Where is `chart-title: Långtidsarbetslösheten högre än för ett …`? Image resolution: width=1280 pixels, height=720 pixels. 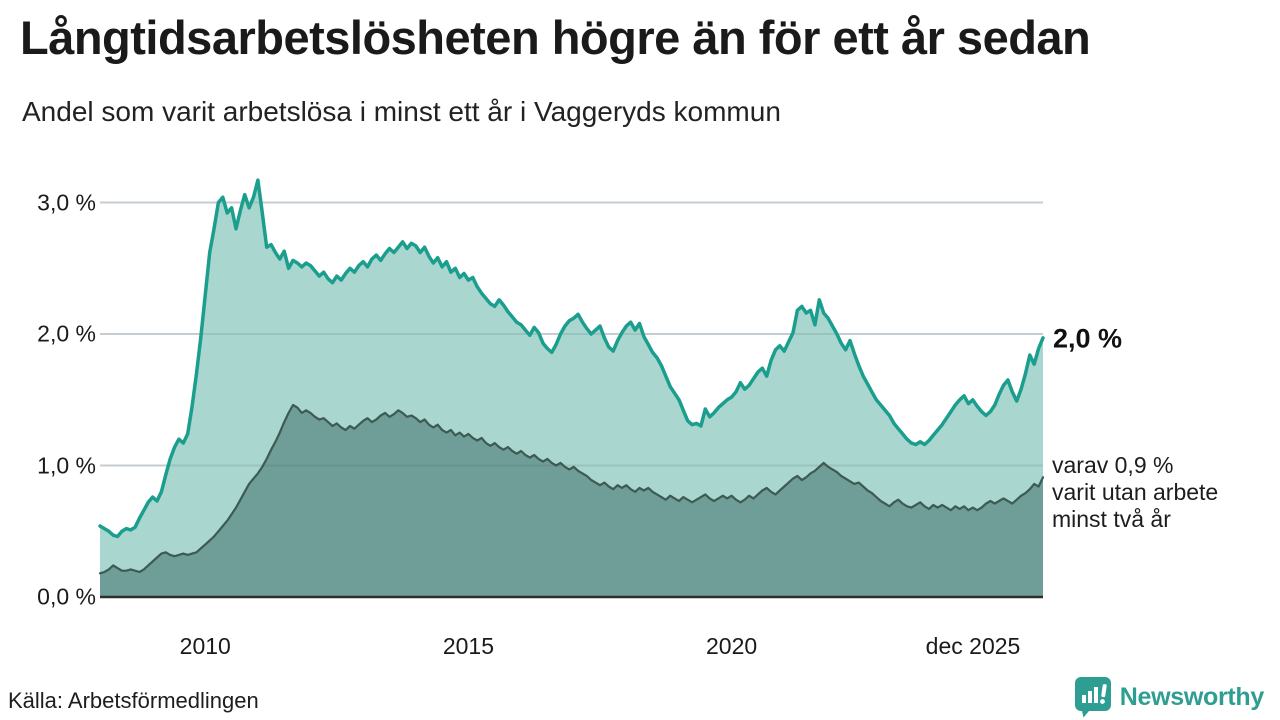
chart-title: Långtidsarbetslösheten högre än för ett … is located at coordinates (555, 37).